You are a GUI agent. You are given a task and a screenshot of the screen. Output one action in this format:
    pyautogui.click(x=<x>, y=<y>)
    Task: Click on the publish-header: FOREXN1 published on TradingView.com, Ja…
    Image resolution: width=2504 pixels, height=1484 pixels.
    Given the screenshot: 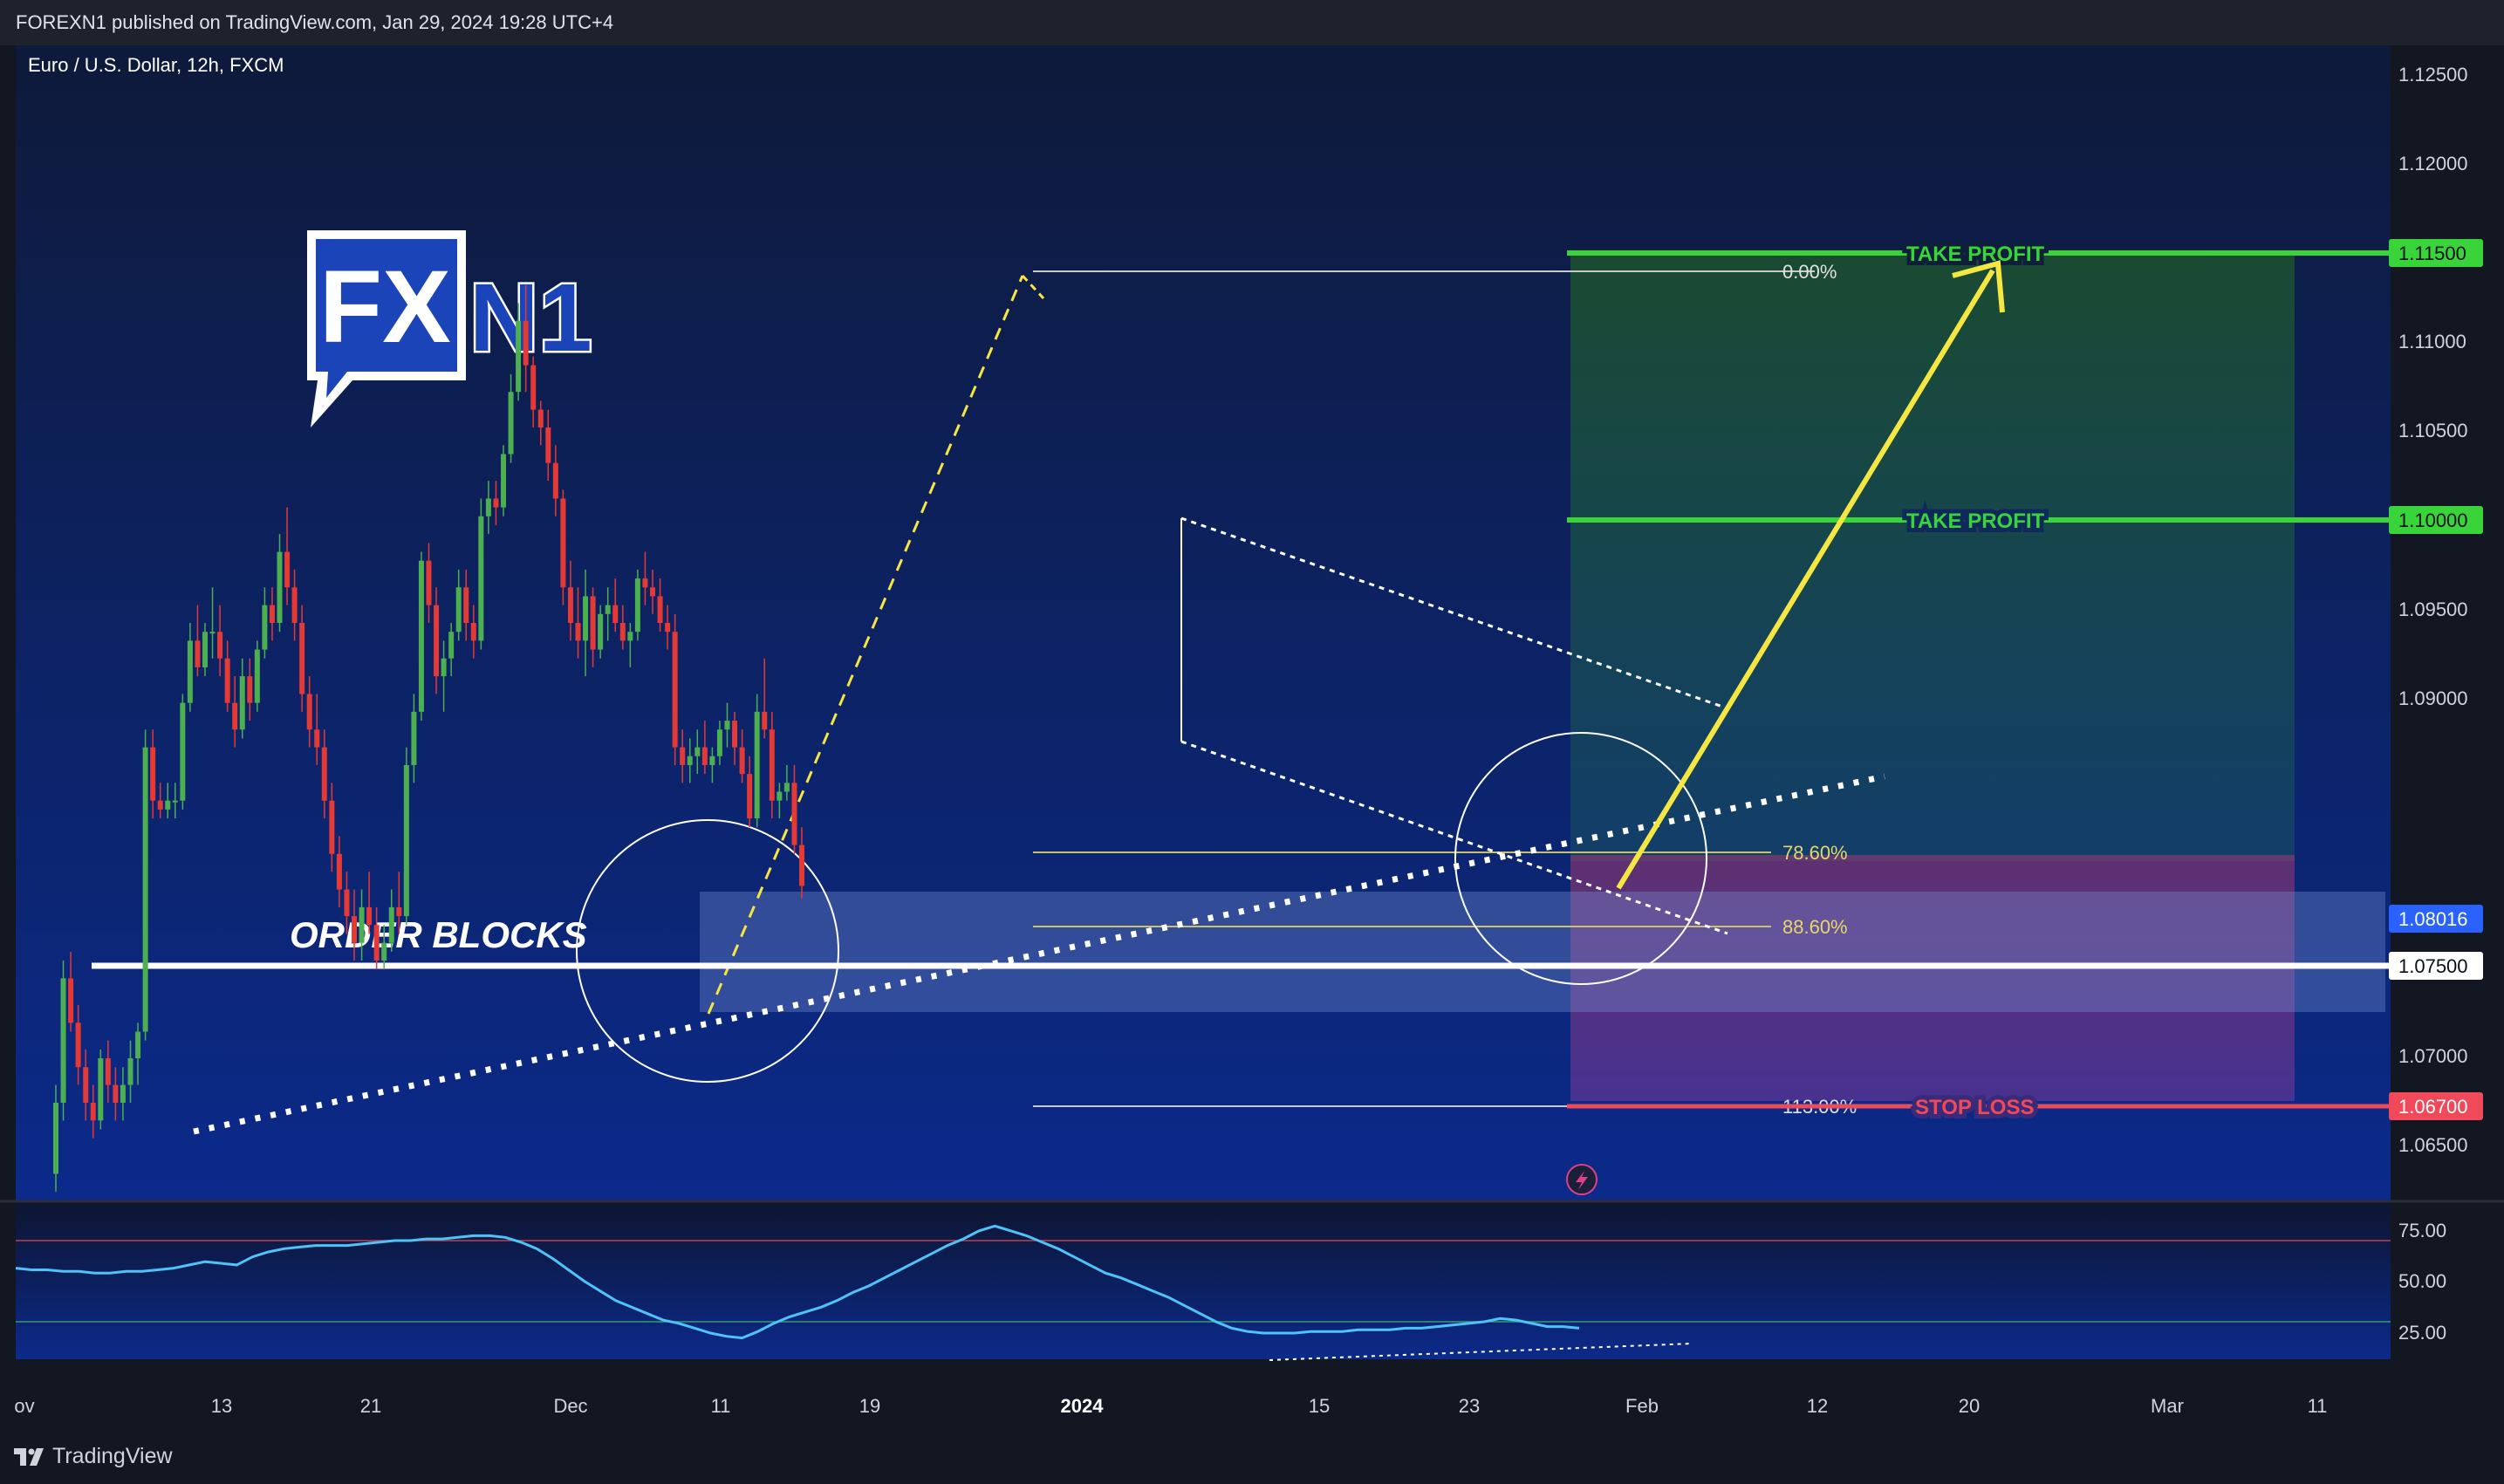 What is the action you would take?
    pyautogui.click(x=1252, y=22)
    